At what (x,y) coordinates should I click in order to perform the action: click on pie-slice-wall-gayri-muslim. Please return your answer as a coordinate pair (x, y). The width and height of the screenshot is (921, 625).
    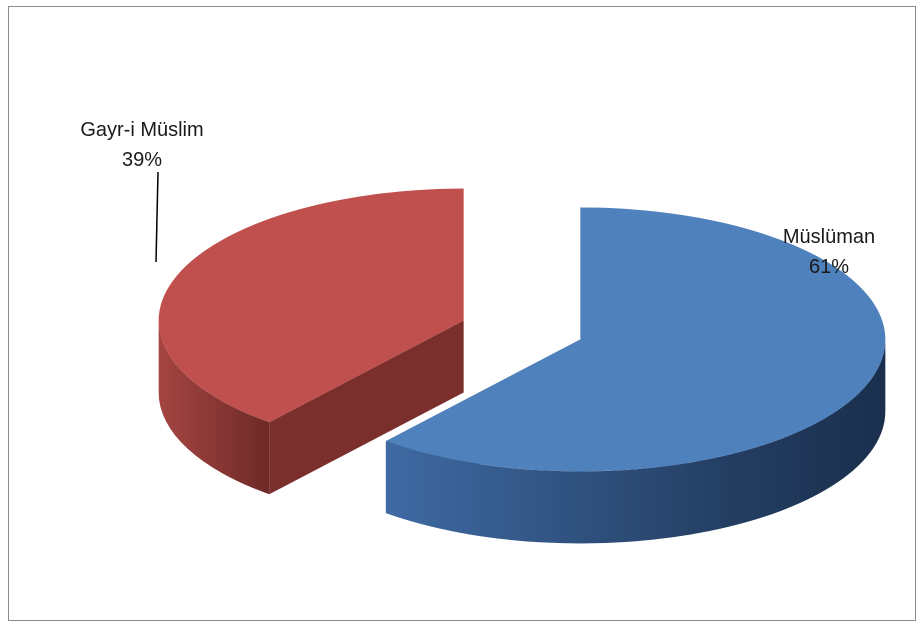
    Looking at the image, I should click on (214, 407).